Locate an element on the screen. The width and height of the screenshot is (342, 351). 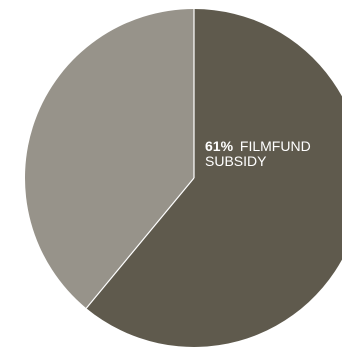
slice-label-filmfund-subsidy: 61% FILMFUND SUBSIDY is located at coordinates (260, 153).